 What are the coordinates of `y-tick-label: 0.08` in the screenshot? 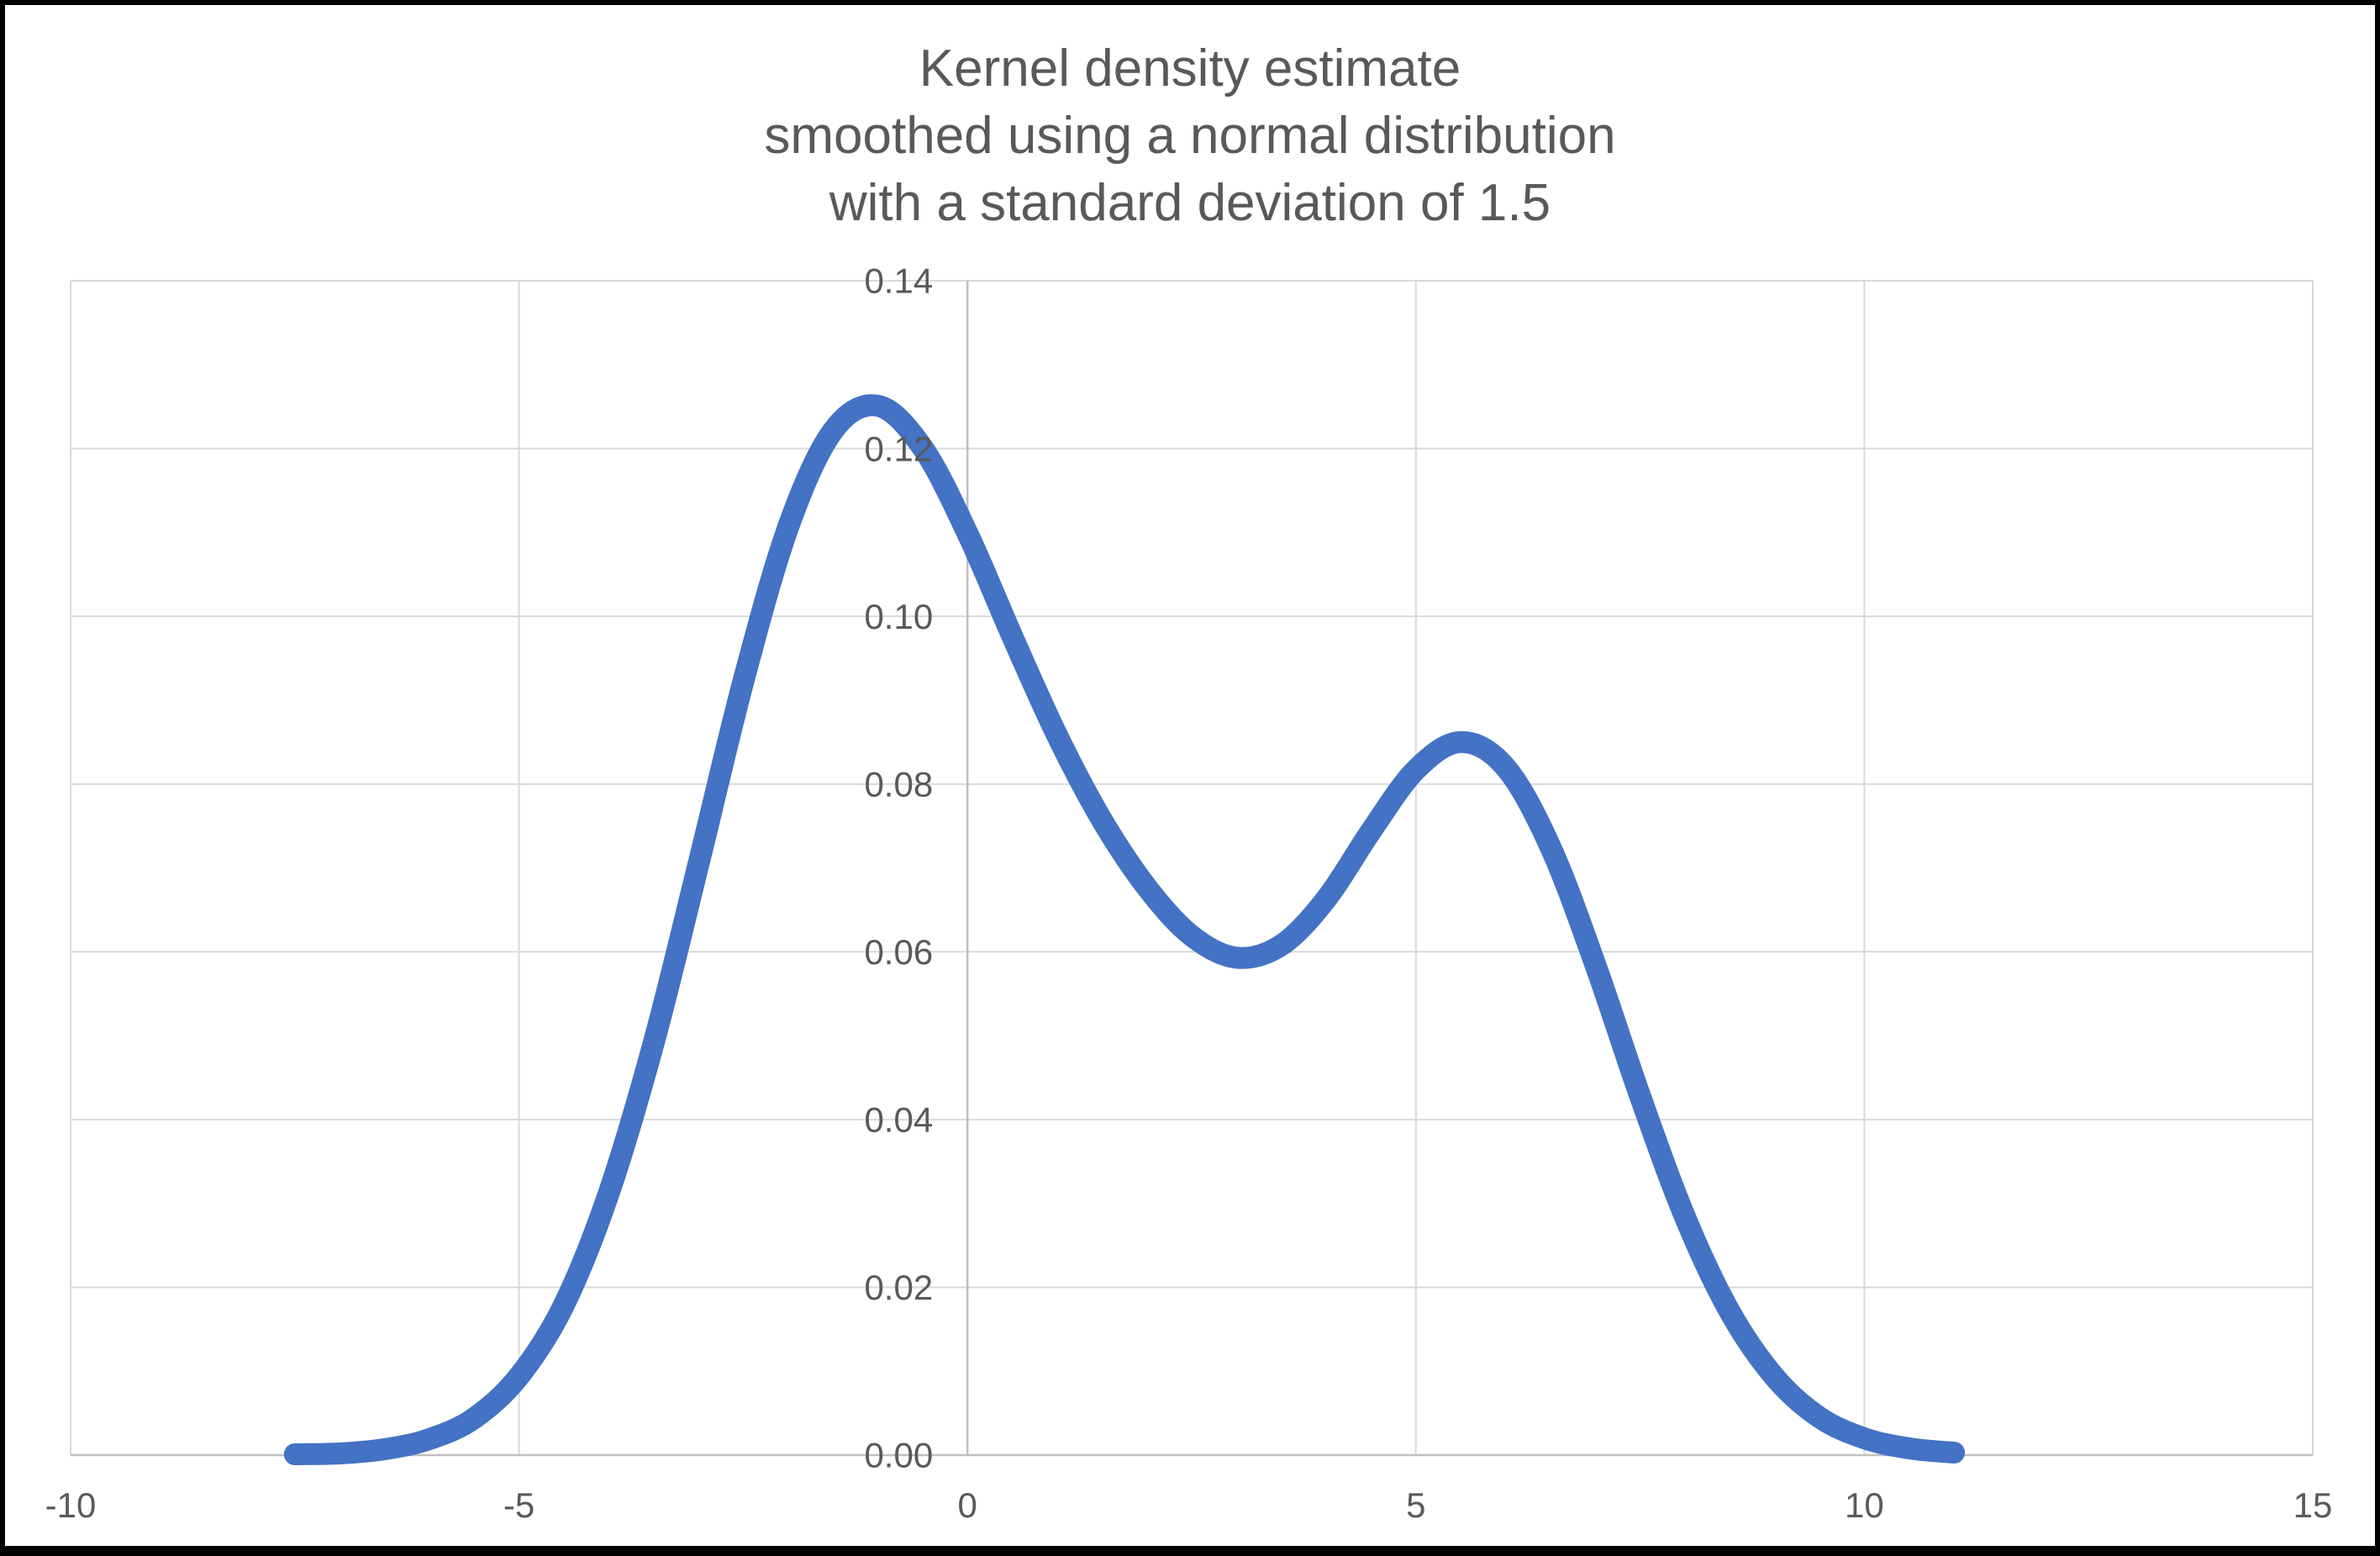 It's located at (899, 784).